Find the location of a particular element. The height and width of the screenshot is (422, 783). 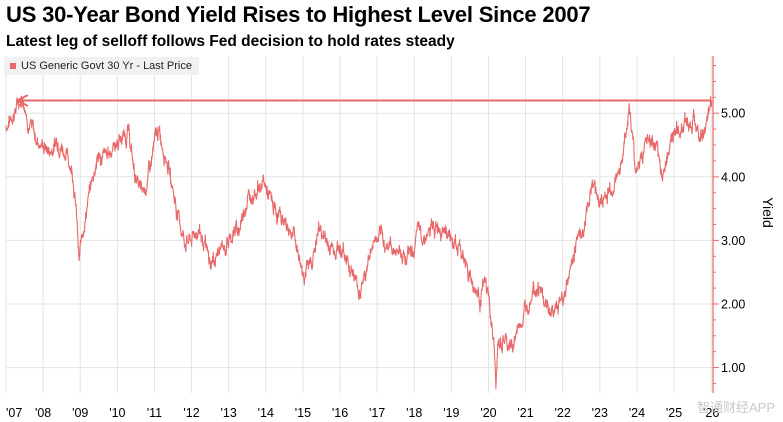

y-tick-label: 4.00 is located at coordinates (733, 177).